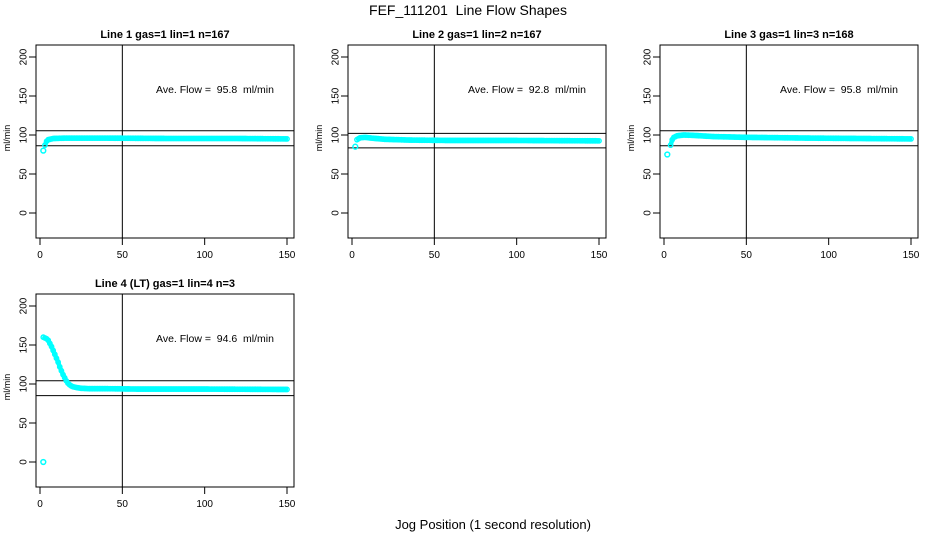 The image size is (936, 540). Describe the element at coordinates (215, 339) in the screenshot. I see `ave-flow-annotation-line-4: Ave. Flow = 94.6 ml/min` at that location.